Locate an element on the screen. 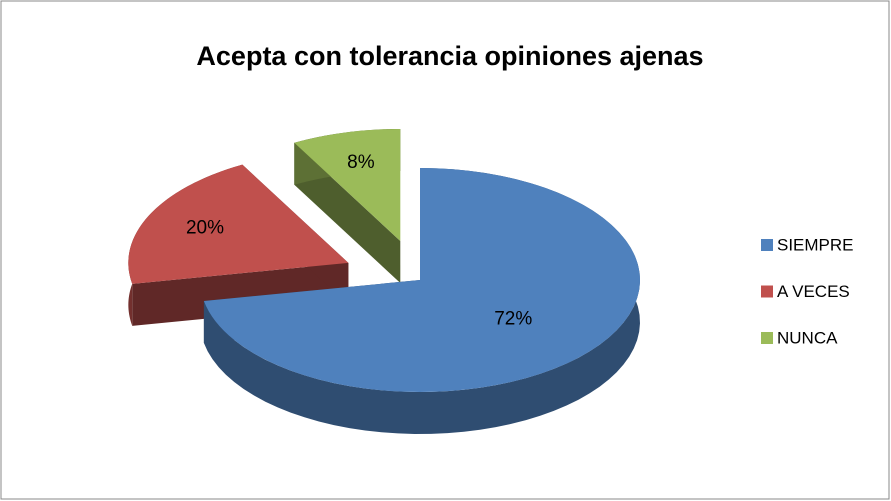 This screenshot has width=891, height=501. legend-label: A VECES is located at coordinates (813, 291).